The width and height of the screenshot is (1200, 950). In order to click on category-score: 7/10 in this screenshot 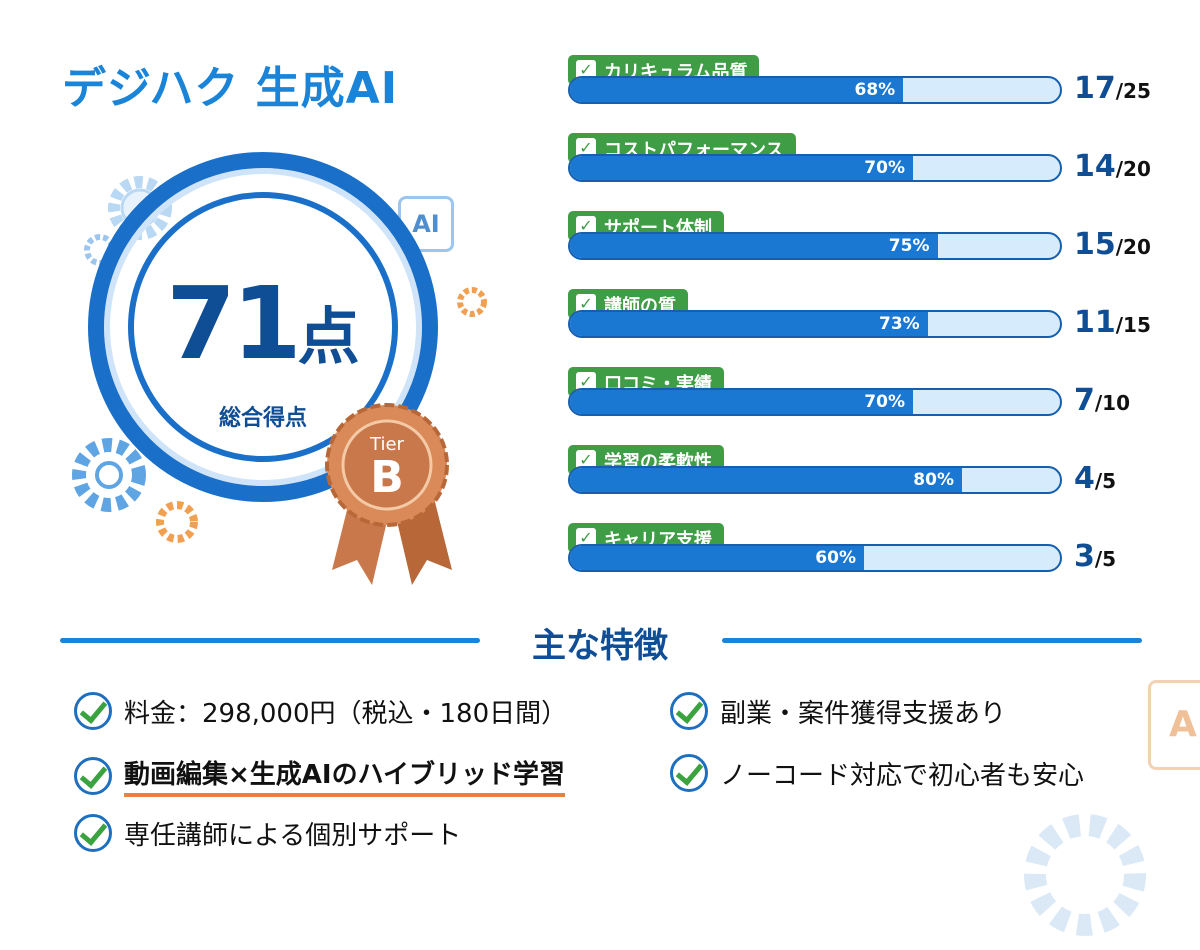, I will do `click(1102, 400)`.